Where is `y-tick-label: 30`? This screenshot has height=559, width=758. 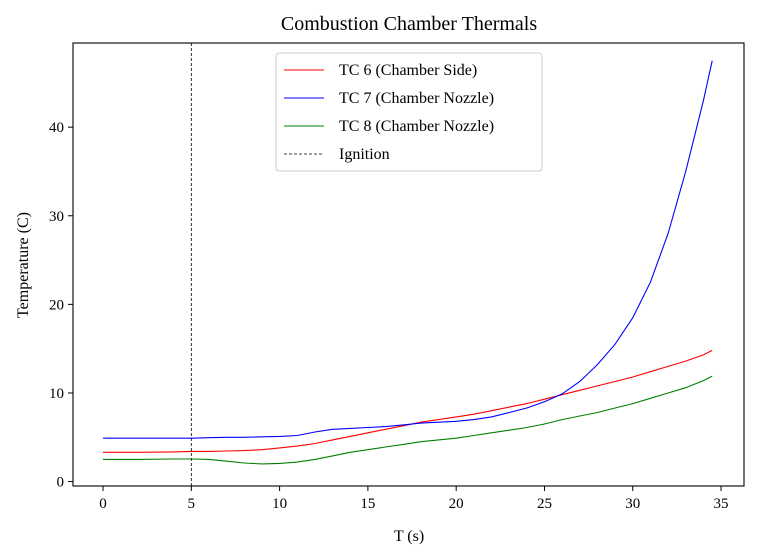 y-tick-label: 30 is located at coordinates (56, 217).